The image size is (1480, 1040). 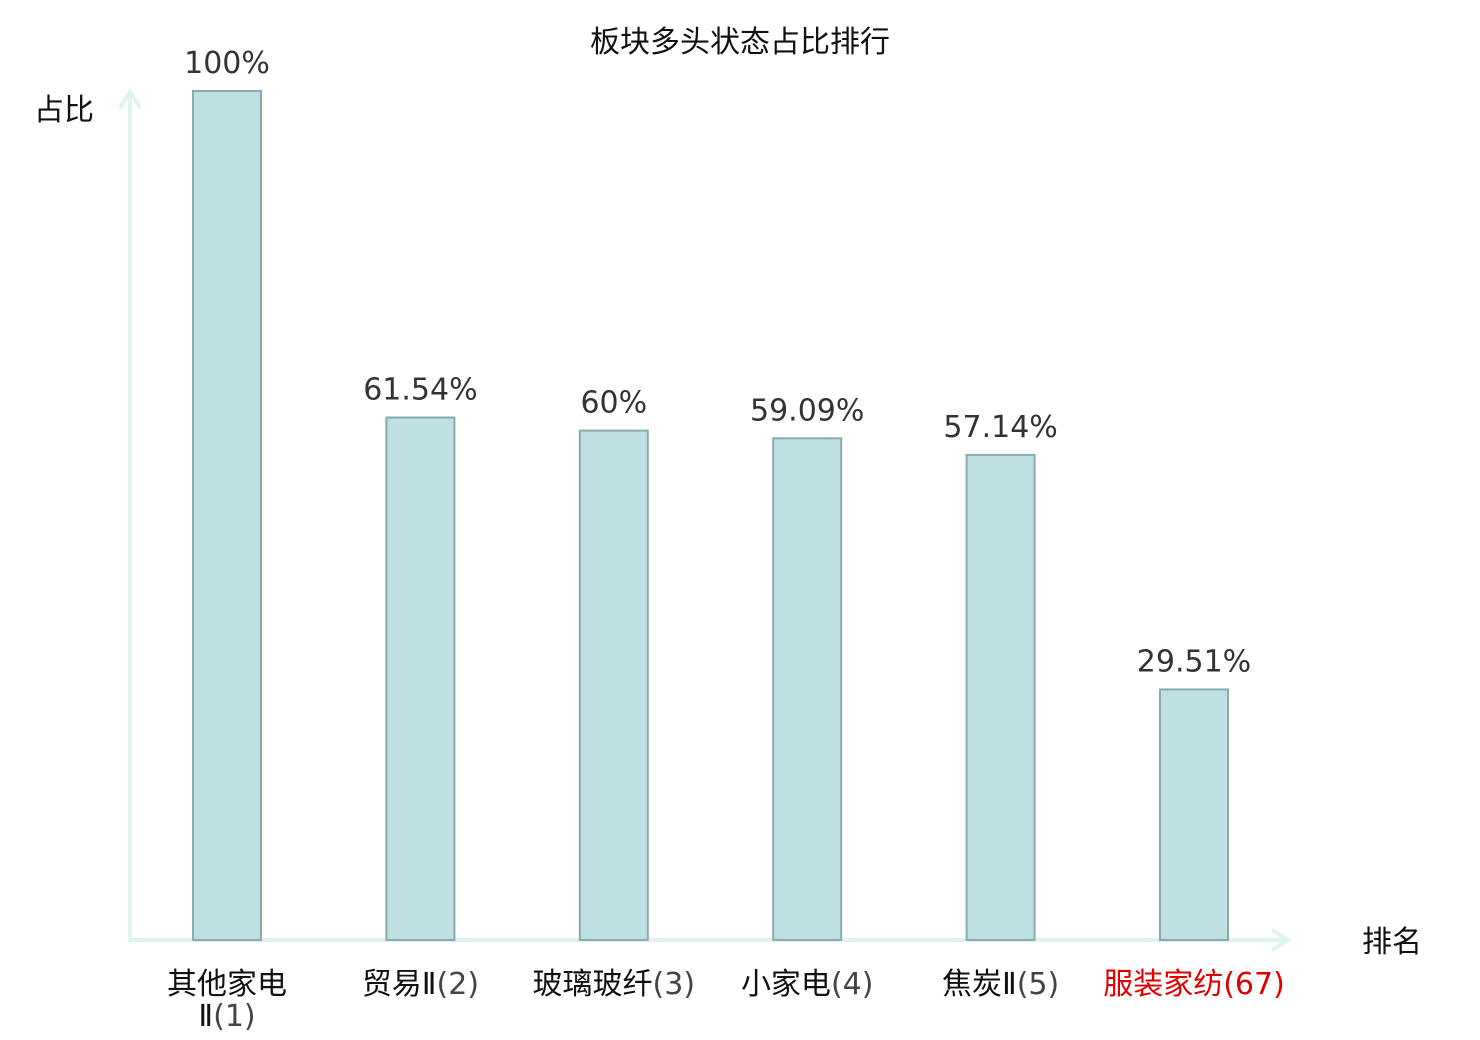 What do you see at coordinates (613, 403) in the screenshot?
I see `value-label: 60%` at bounding box center [613, 403].